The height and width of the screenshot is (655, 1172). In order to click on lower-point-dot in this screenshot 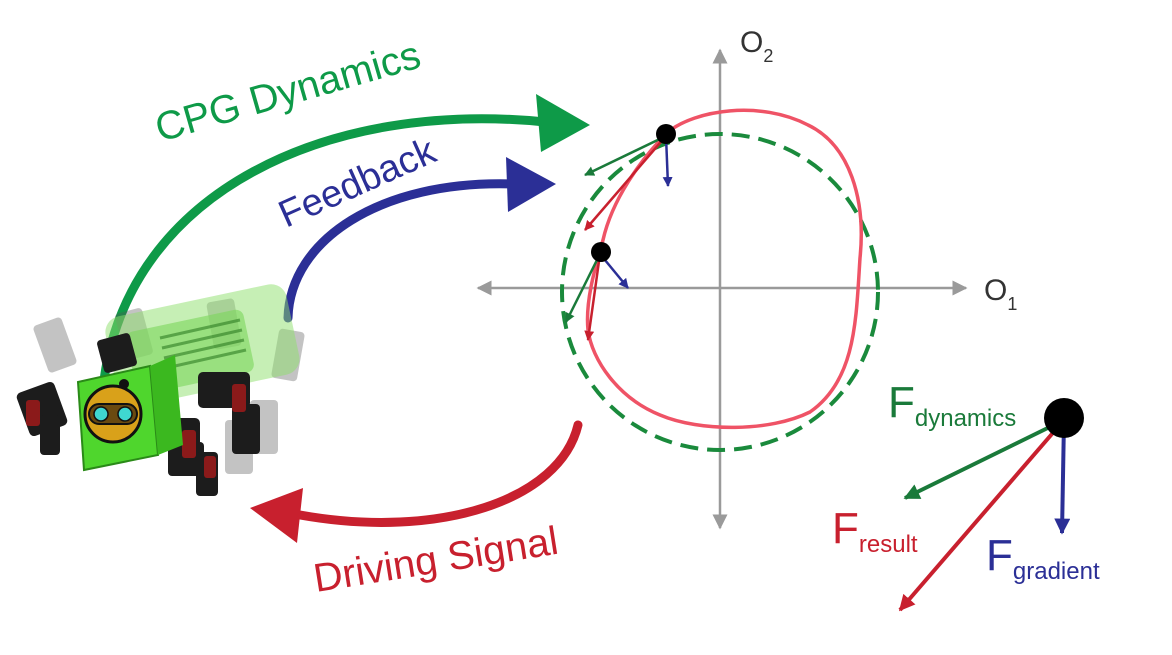, I will do `click(601, 252)`.